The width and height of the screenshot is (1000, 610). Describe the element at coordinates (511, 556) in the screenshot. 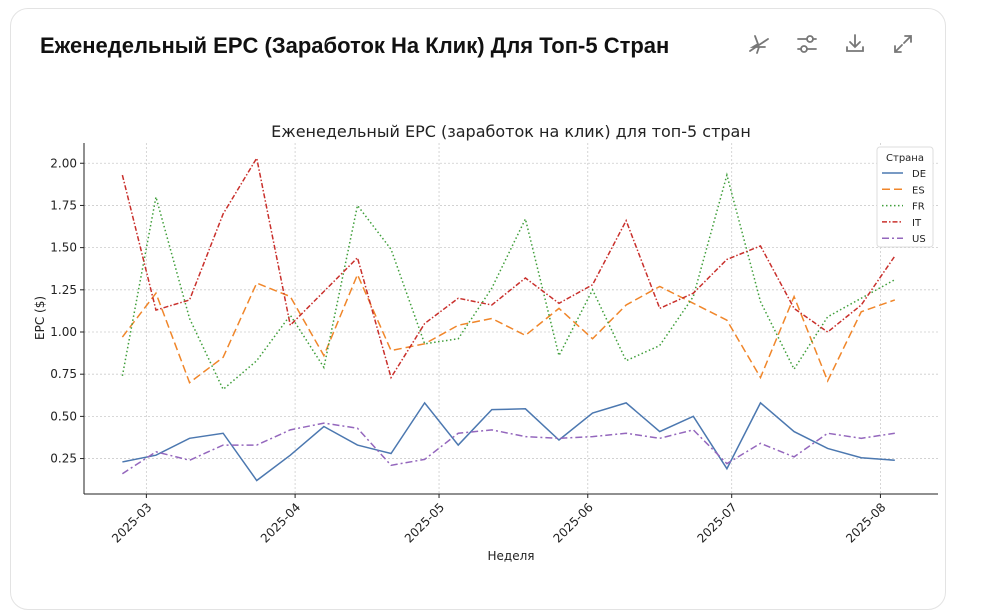

I see `x-axis-label: Неделя` at that location.